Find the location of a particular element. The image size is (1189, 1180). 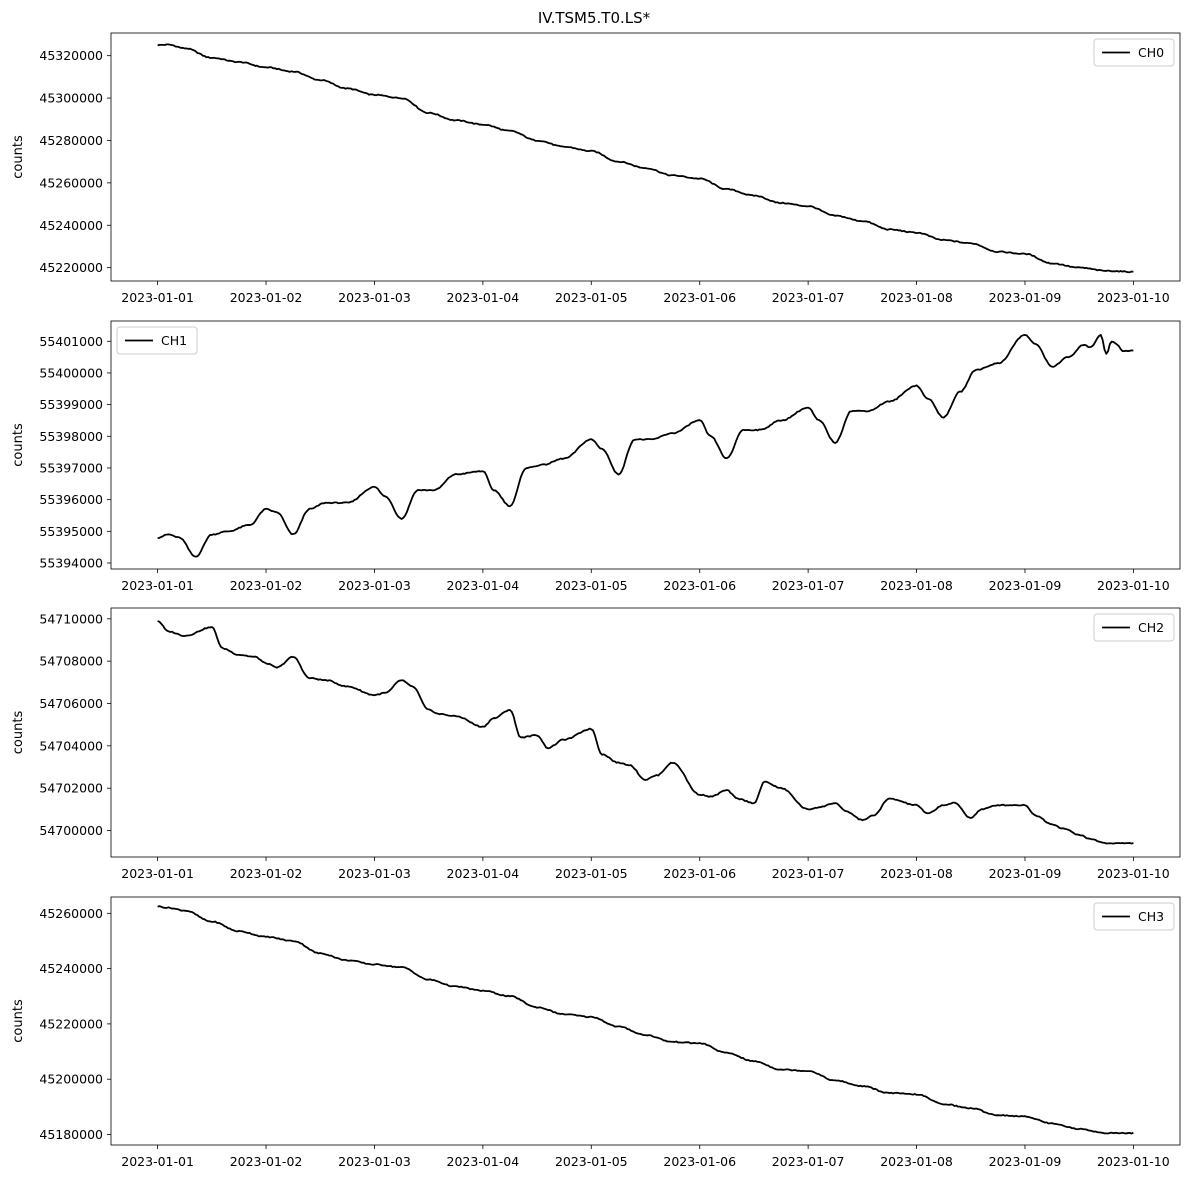

legend-label: CH3 is located at coordinates (1151, 916).